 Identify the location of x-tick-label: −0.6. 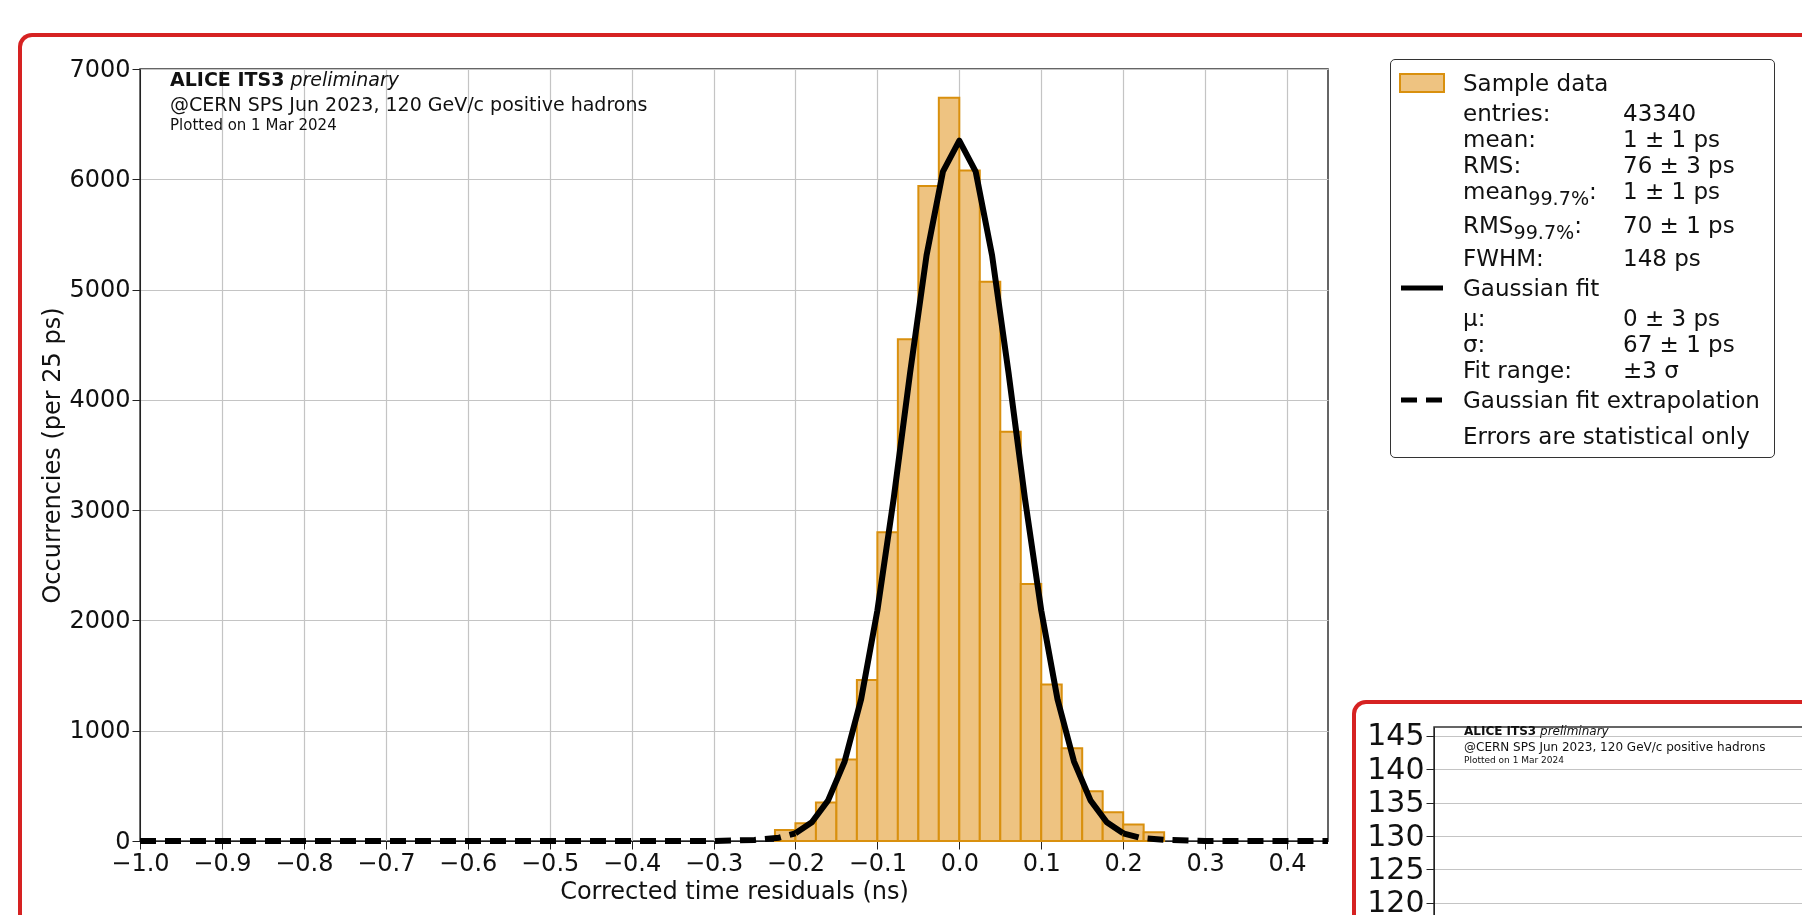
(468, 862).